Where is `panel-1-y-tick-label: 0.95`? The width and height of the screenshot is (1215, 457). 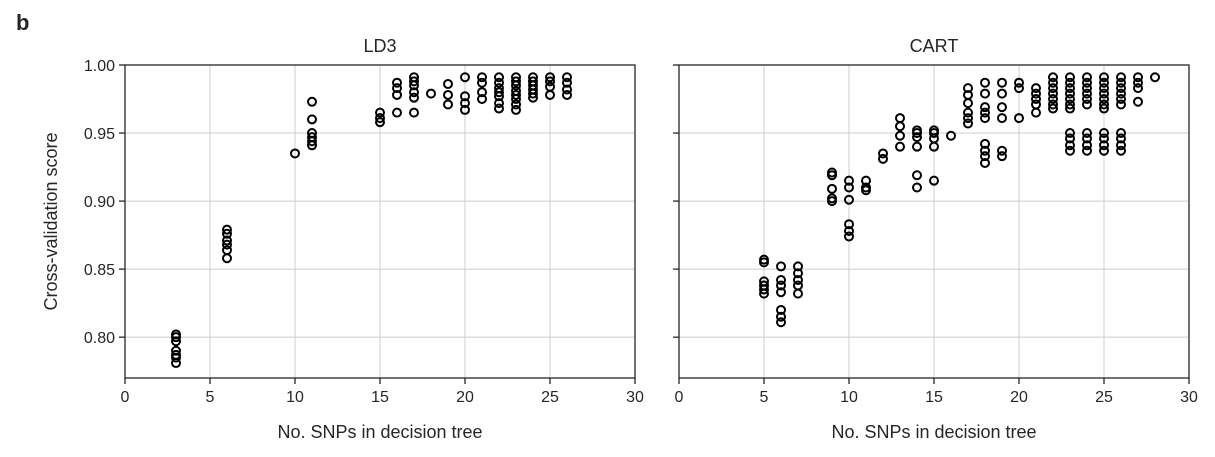
panel-1-y-tick-label: 0.95 is located at coordinates (99, 134).